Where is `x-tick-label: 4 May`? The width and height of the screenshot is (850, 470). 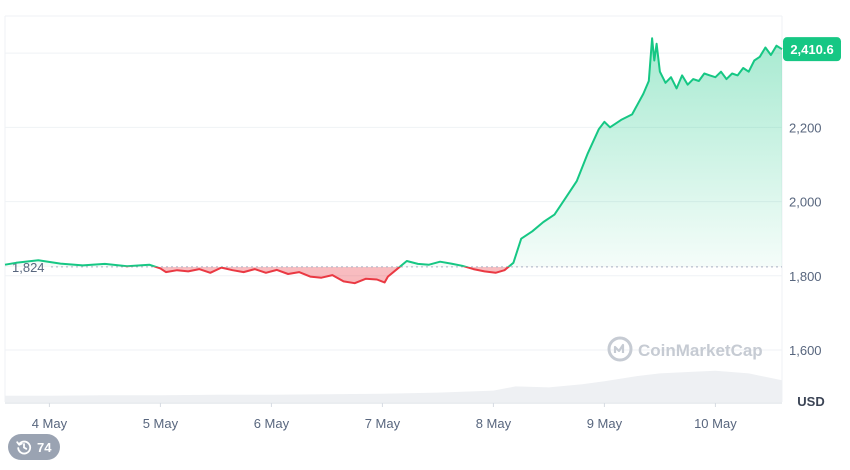
x-tick-label: 4 May is located at coordinates (50, 423).